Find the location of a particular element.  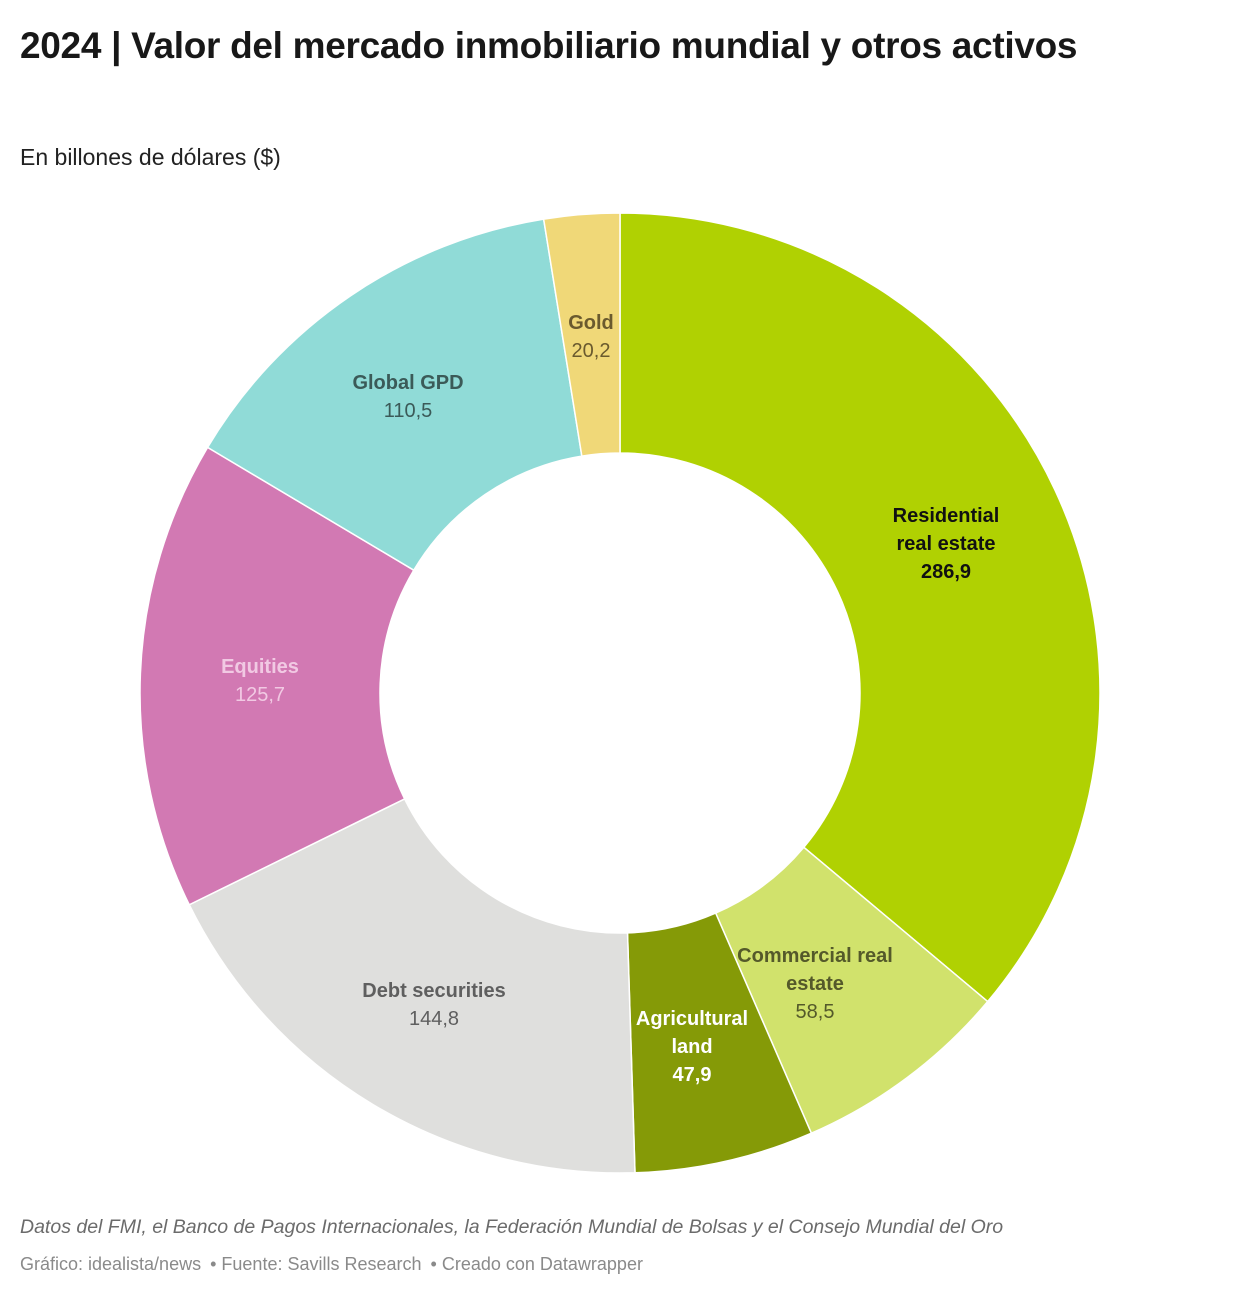

slice-debt-securities is located at coordinates (412, 985).